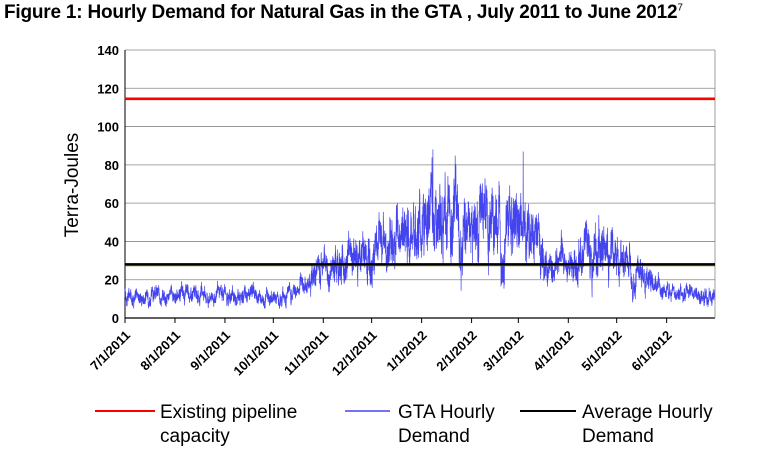 This screenshot has width=775, height=452. Describe the element at coordinates (112, 280) in the screenshot. I see `y-tick-label: 20` at that location.